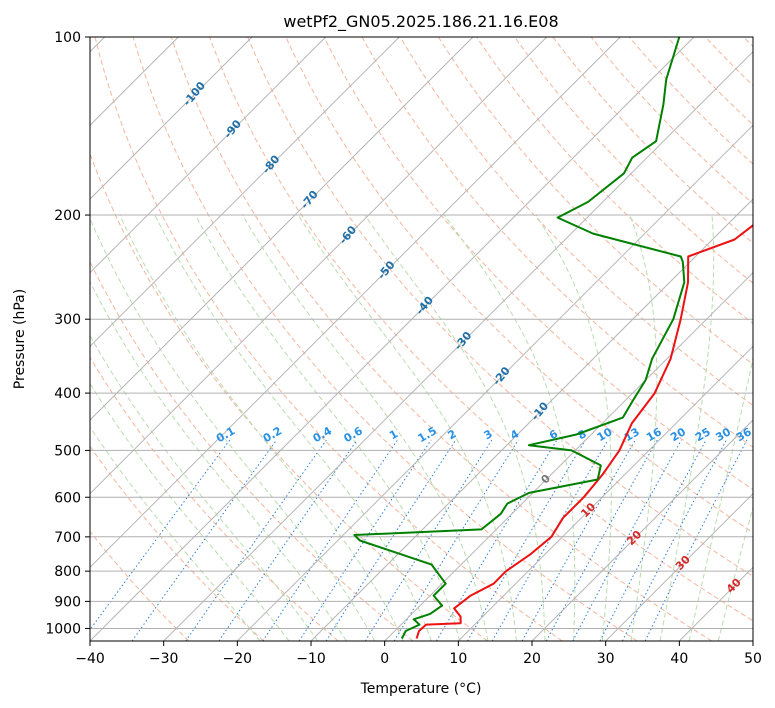 This screenshot has width=775, height=708. What do you see at coordinates (753, 659) in the screenshot?
I see `x-tick-label: 50` at bounding box center [753, 659].